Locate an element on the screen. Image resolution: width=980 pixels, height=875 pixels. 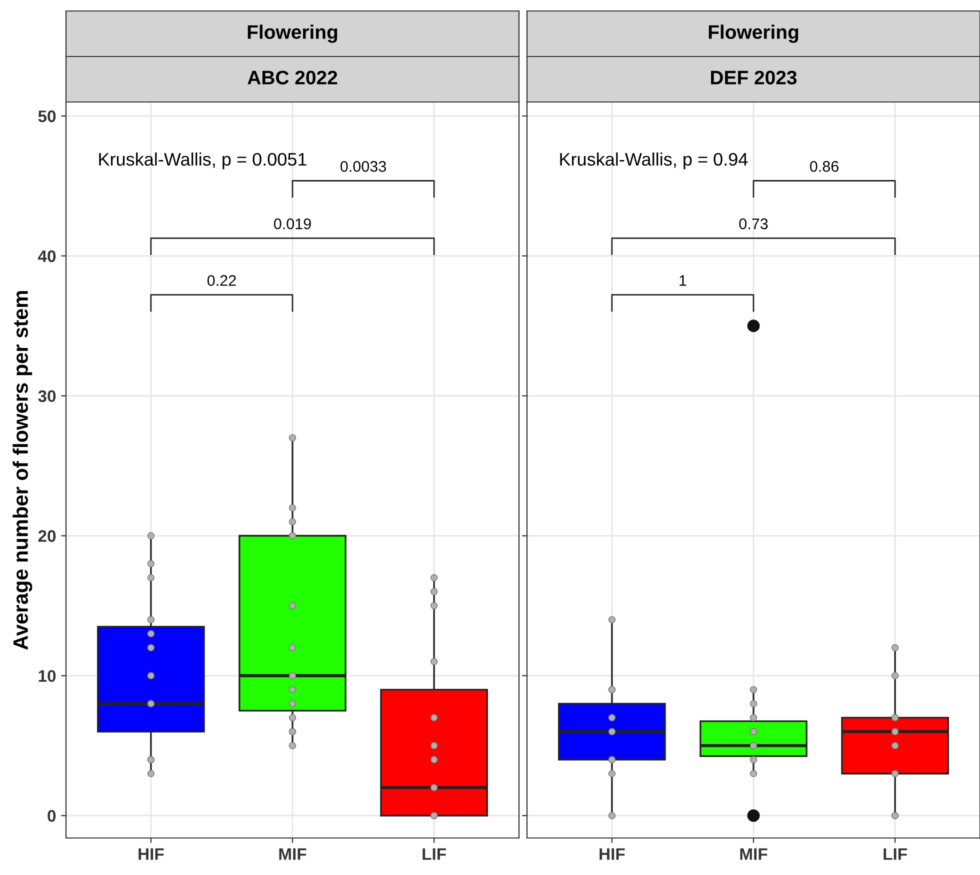
y-tick-label: 20 is located at coordinates (47, 536).